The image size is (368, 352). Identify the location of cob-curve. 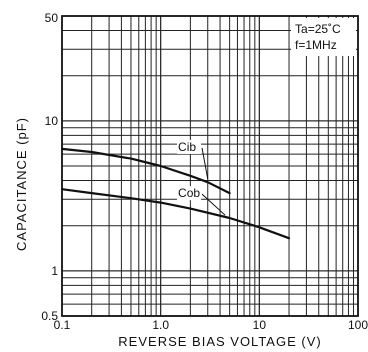
(175, 214).